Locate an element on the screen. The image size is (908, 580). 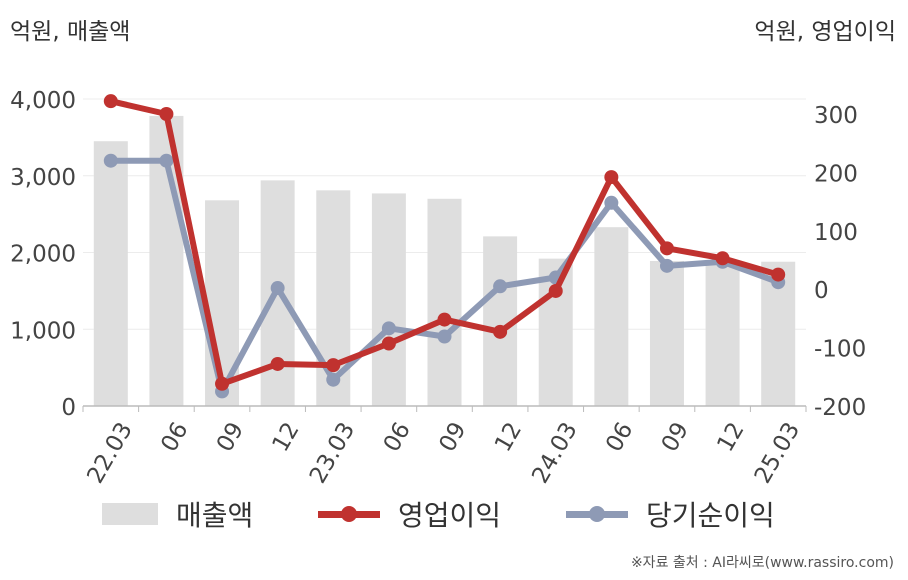
y-right-tick-label: -100 is located at coordinates (840, 350).